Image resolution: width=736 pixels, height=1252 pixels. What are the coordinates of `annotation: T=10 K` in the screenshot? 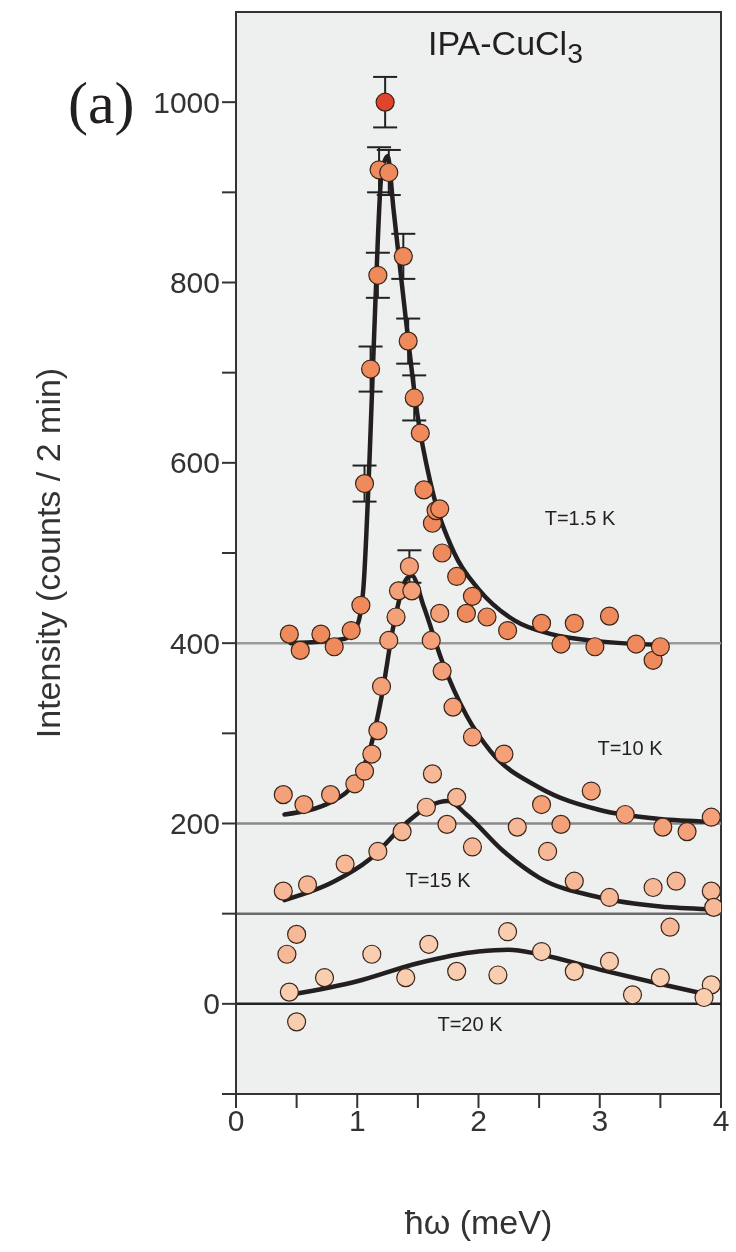 It's located at (630, 748).